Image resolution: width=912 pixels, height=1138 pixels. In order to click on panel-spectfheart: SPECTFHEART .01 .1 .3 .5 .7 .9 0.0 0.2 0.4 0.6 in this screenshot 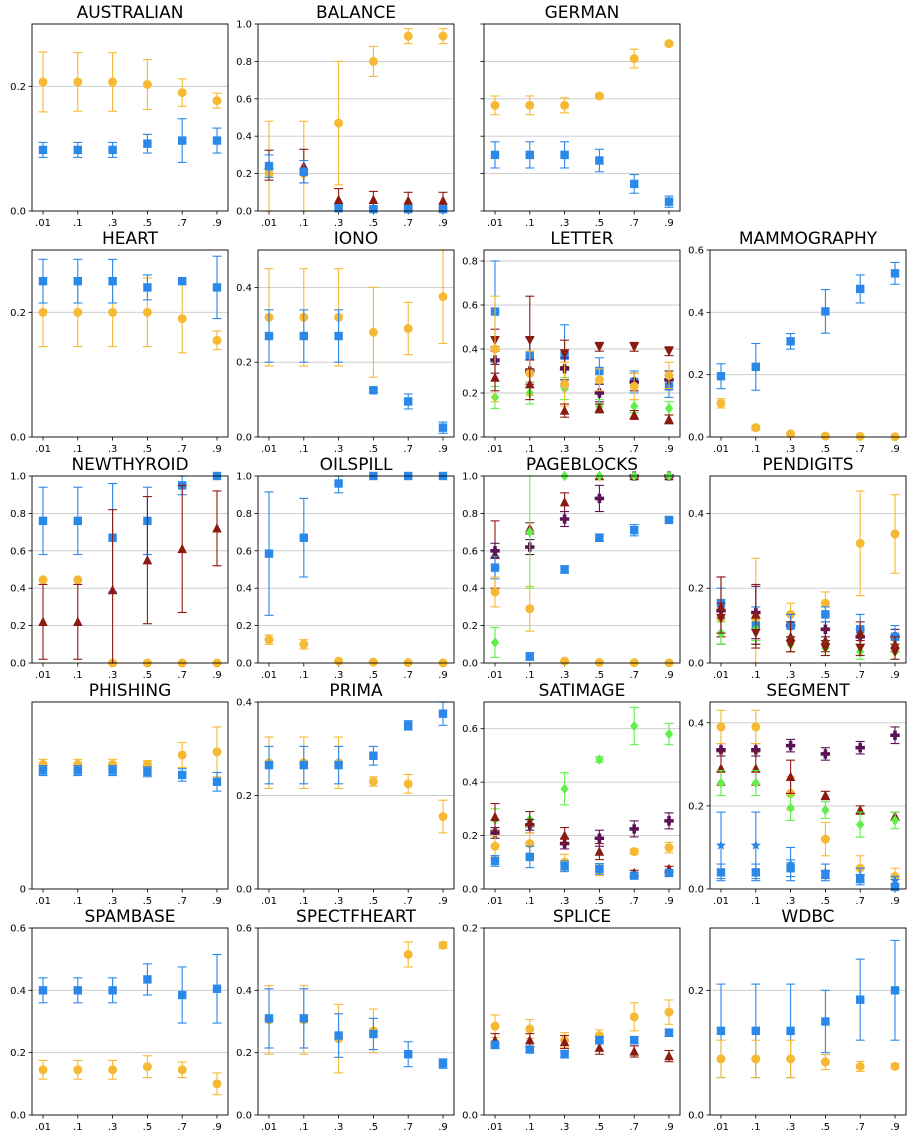, I will do `click(345, 1020)`.